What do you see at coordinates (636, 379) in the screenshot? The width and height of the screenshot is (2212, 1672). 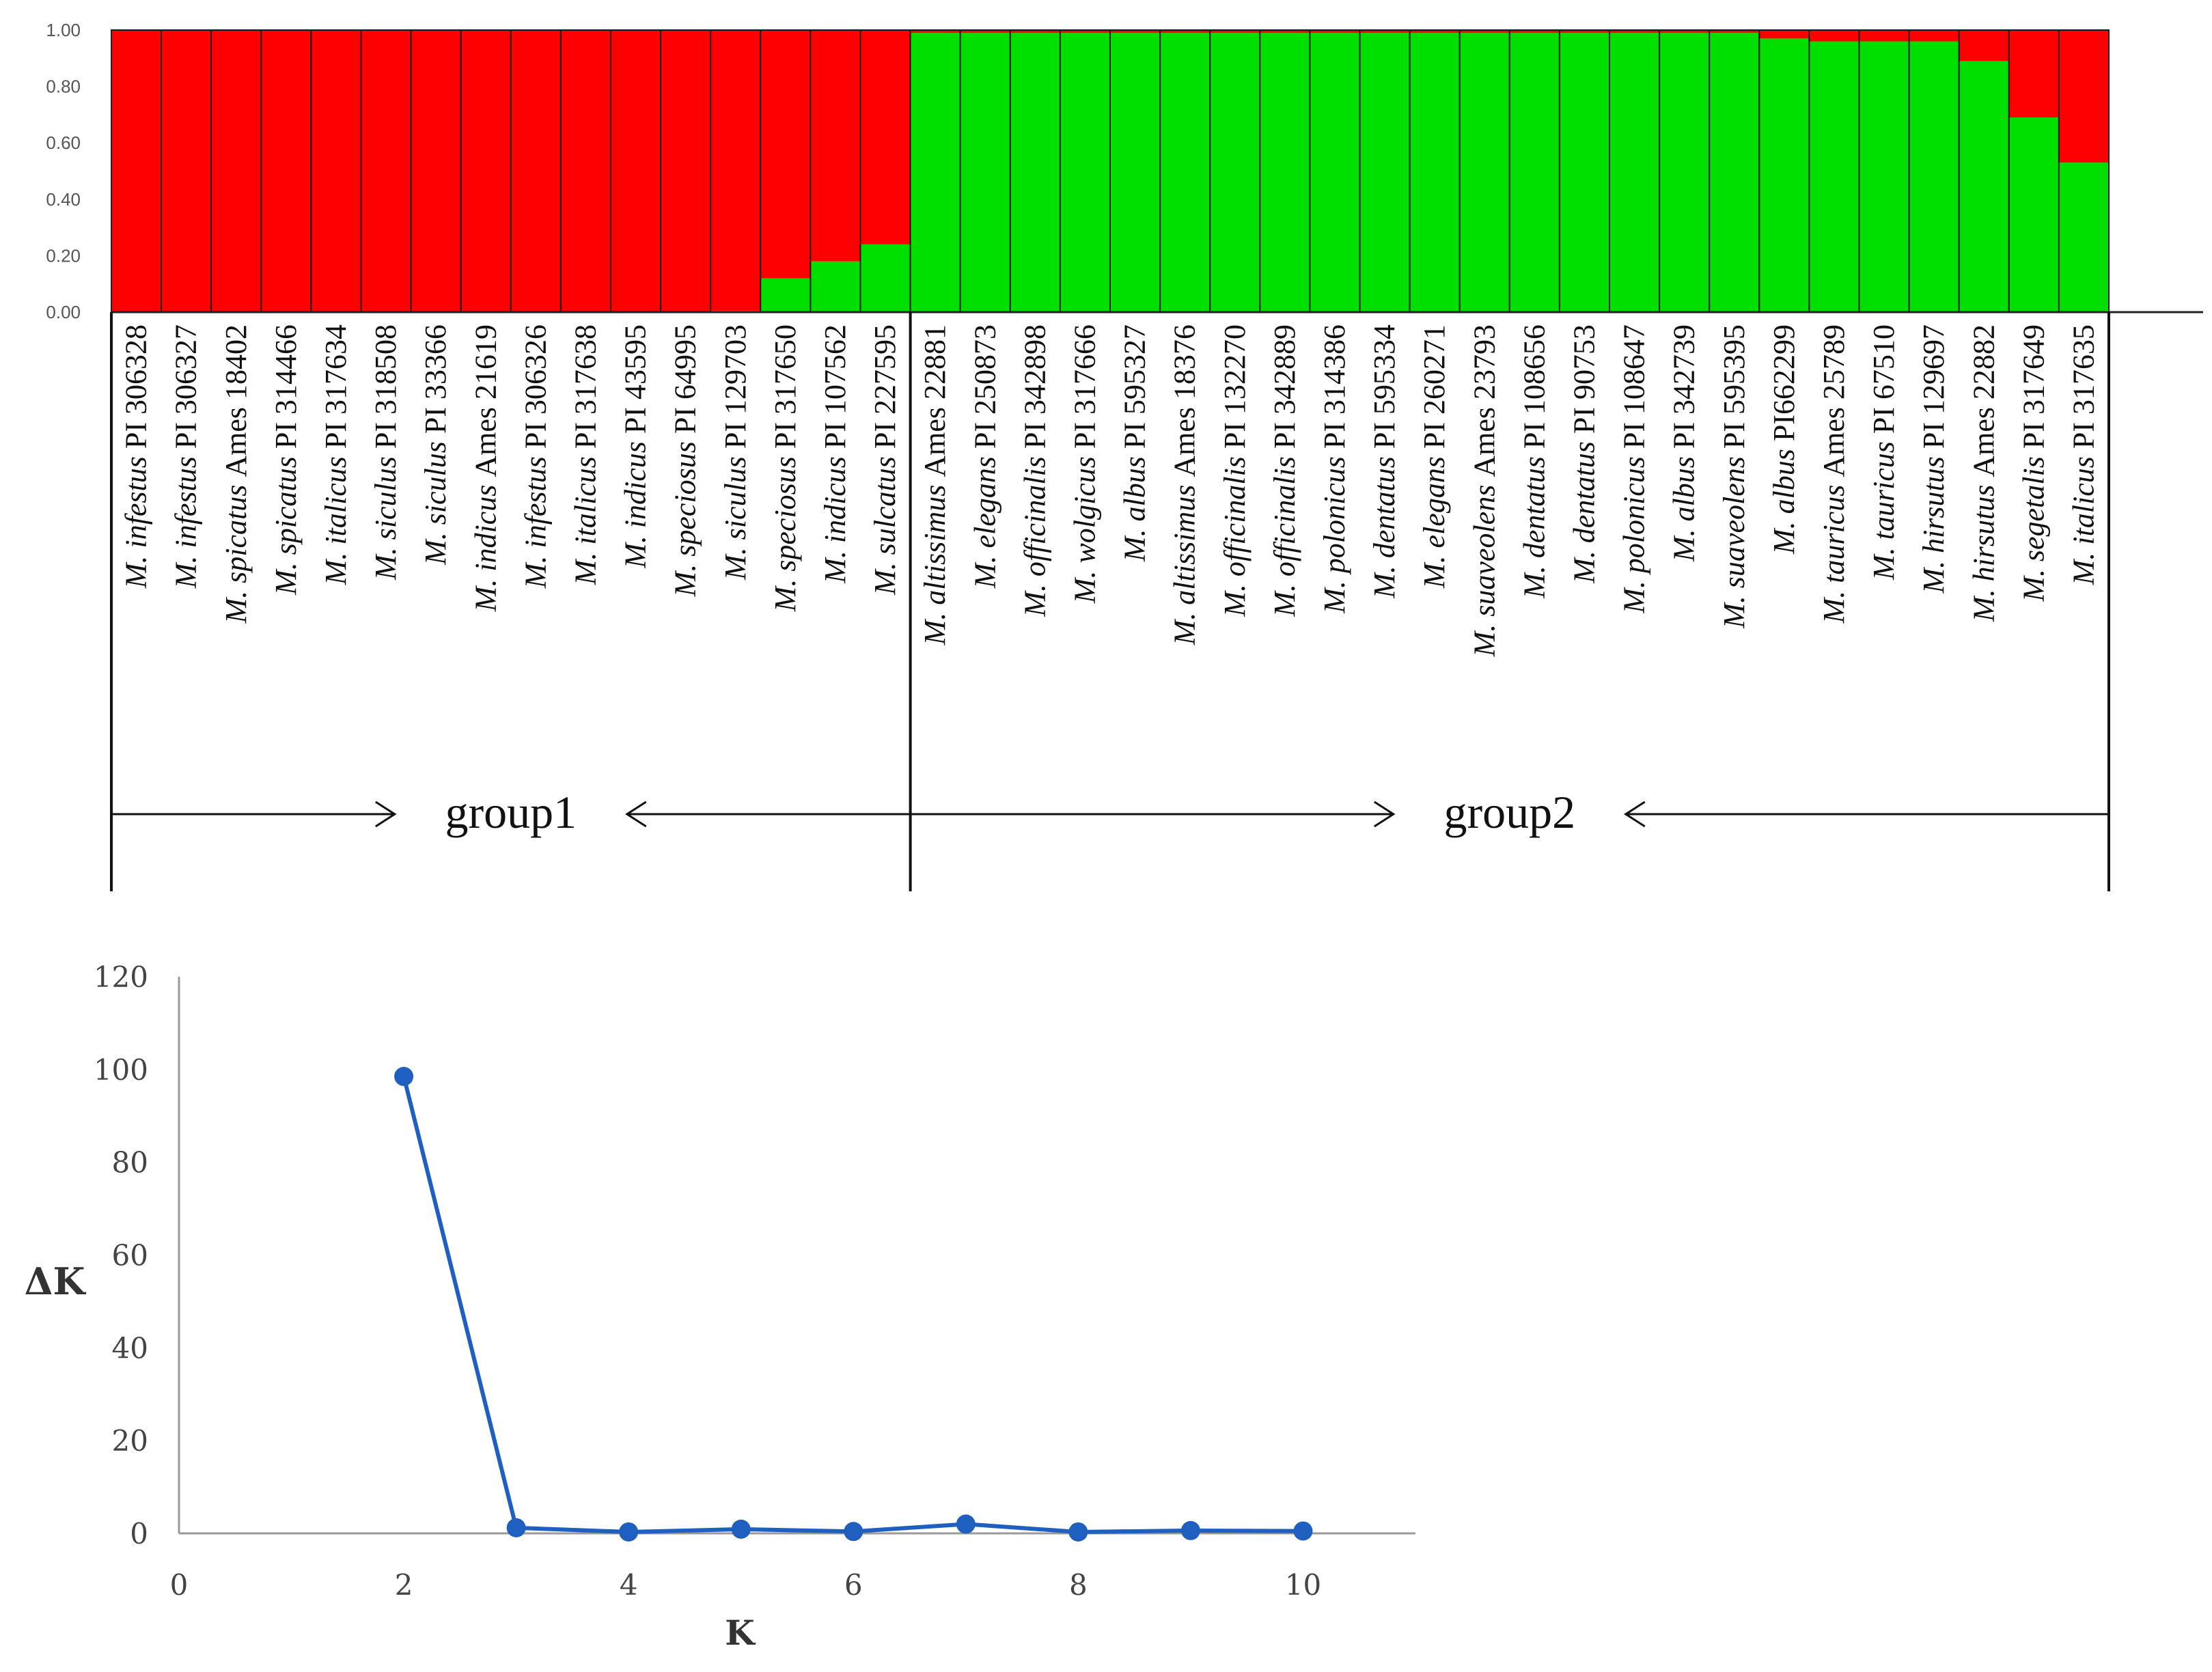 I see `sample-accession: PI 43595` at bounding box center [636, 379].